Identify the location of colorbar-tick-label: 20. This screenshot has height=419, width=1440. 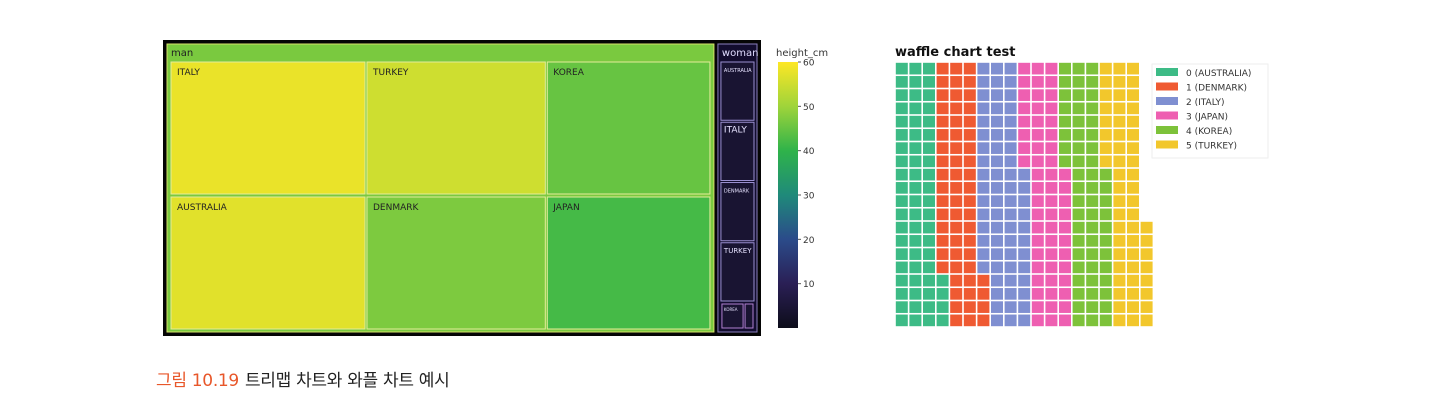
(809, 241).